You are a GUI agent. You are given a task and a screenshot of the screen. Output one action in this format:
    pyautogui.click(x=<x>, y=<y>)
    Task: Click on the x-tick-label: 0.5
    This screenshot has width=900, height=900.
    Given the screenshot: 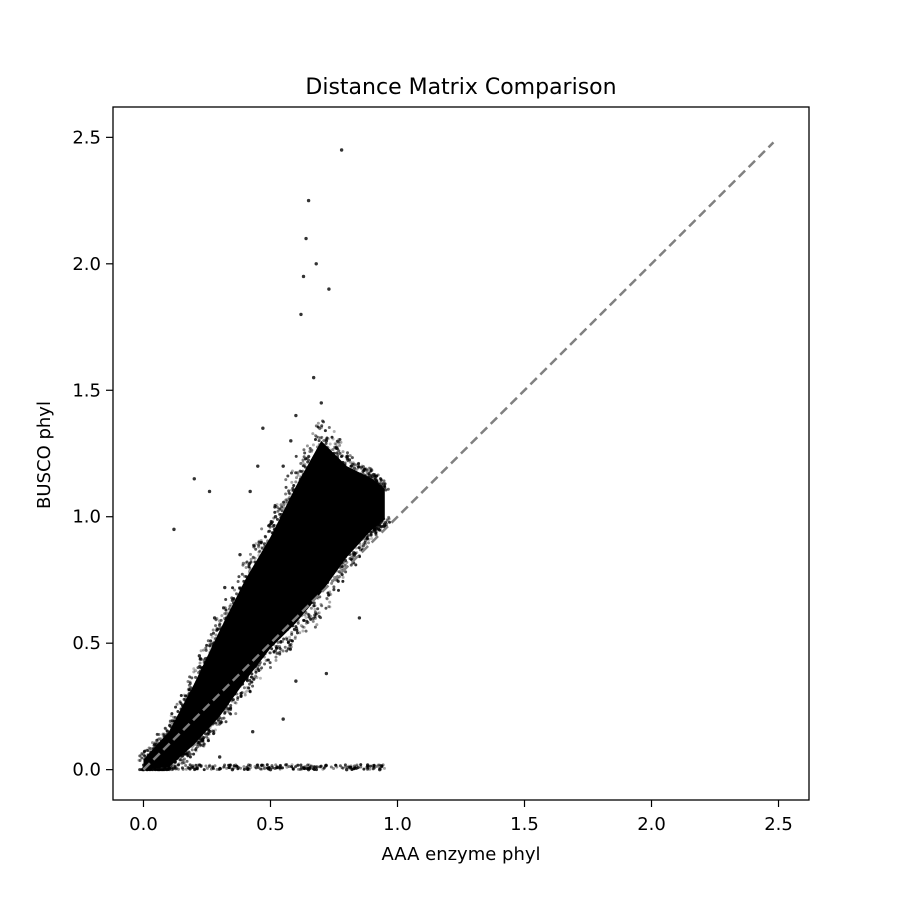 What is the action you would take?
    pyautogui.click(x=270, y=824)
    